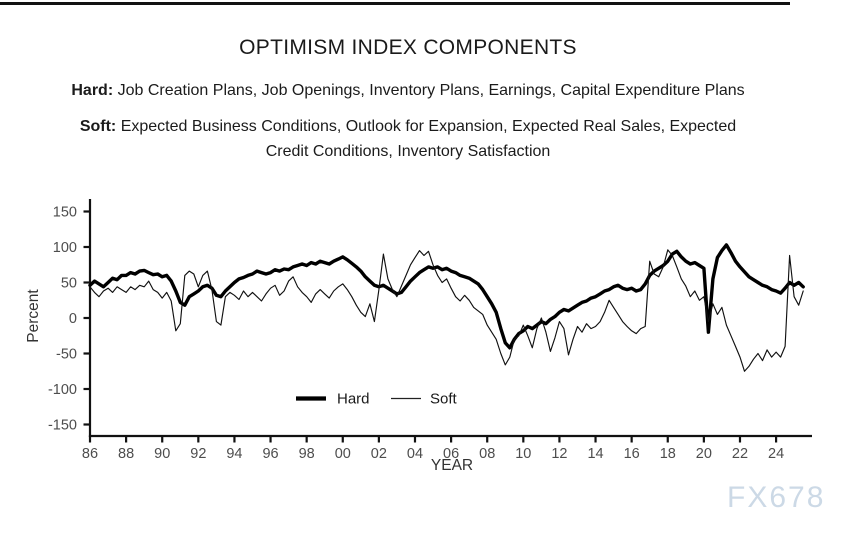  I want to click on x-tick-label: 88, so click(126, 454).